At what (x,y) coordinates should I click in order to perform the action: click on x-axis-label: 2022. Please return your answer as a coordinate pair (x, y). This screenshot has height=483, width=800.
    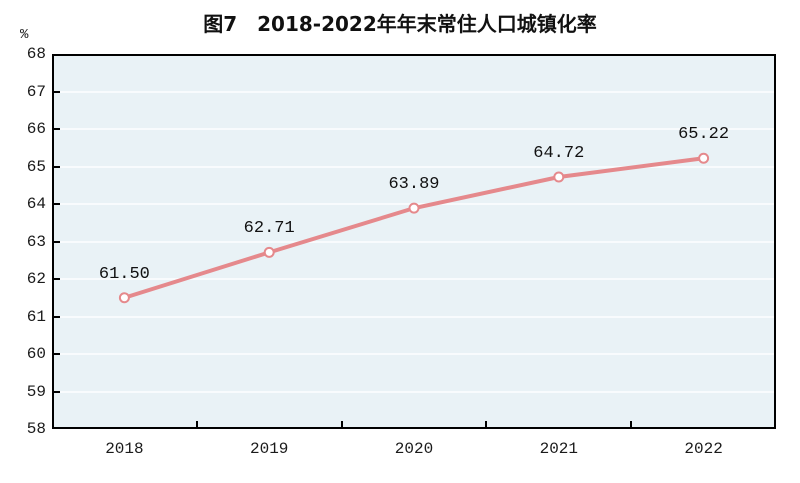
    Looking at the image, I should click on (703, 449).